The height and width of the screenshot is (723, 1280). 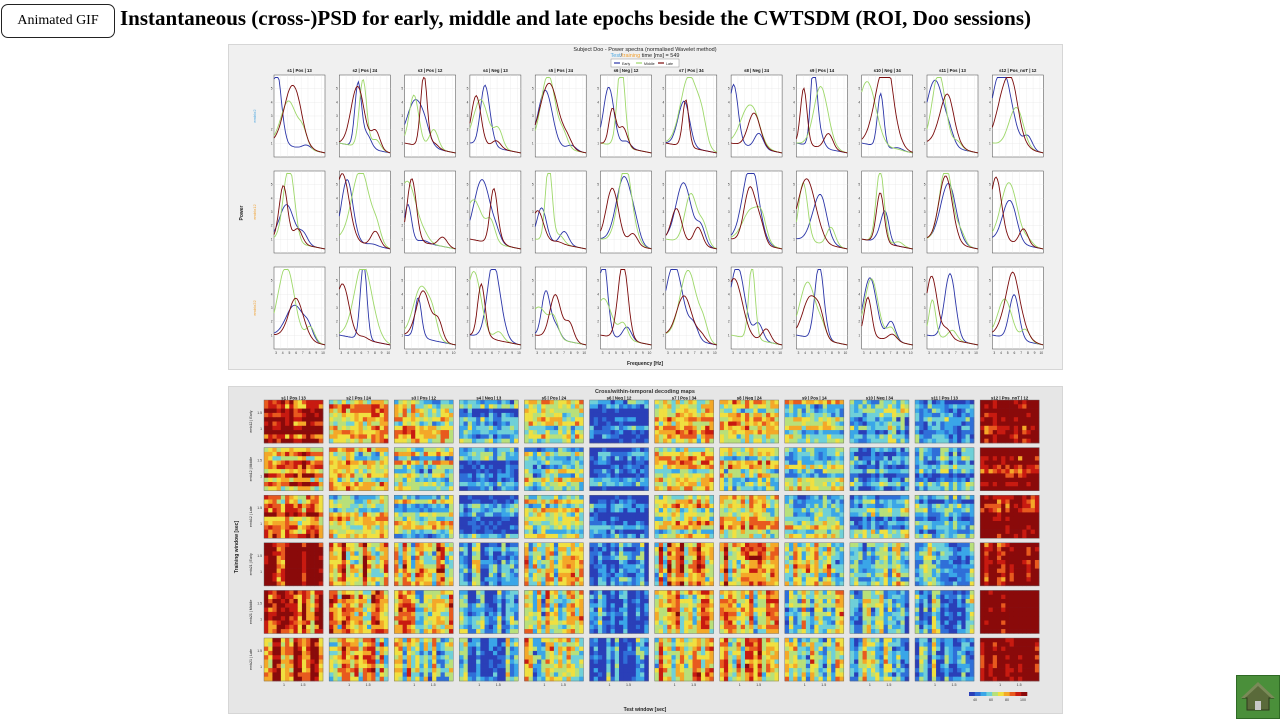 What do you see at coordinates (925, 198) in the screenshot?
I see `psd-ytick: 4` at bounding box center [925, 198].